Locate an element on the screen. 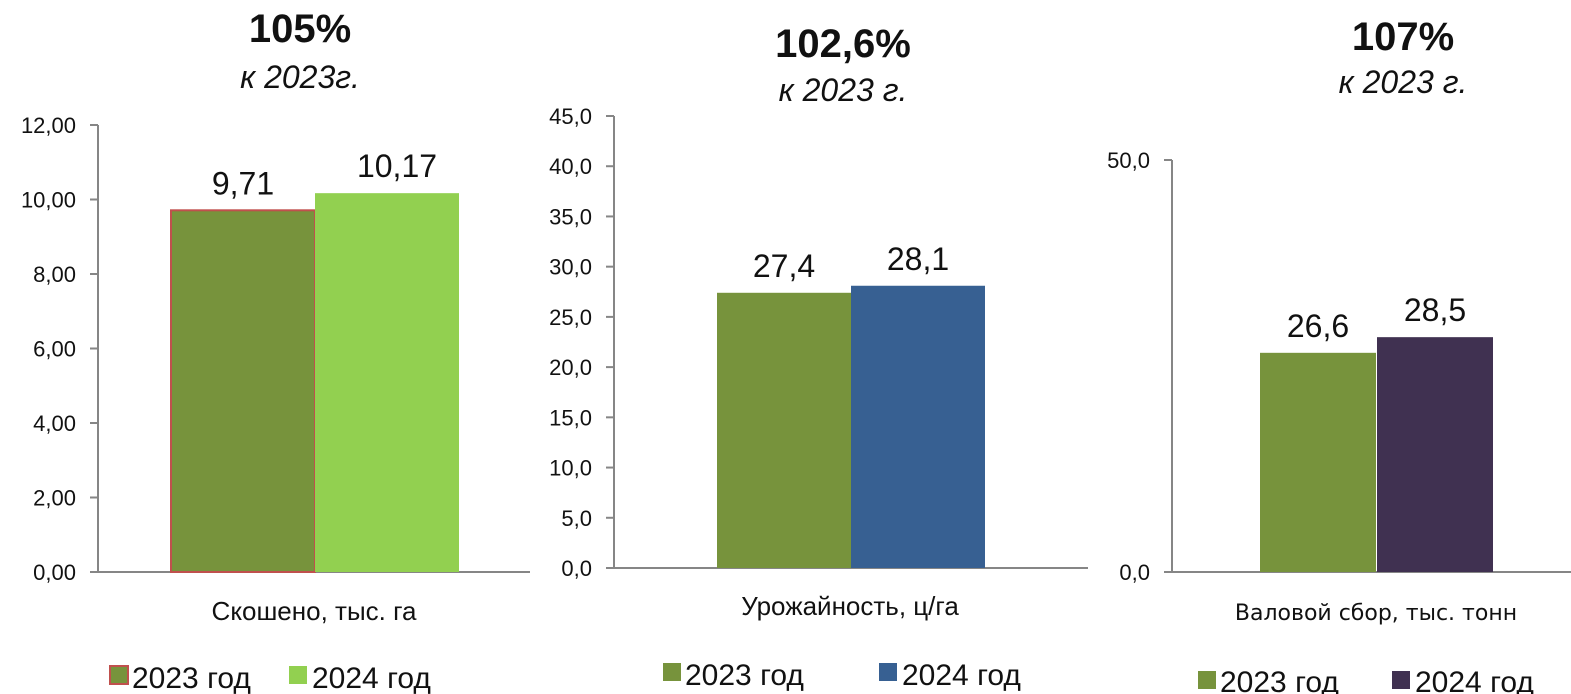  chart-3-bar-2023-label: 26,6 is located at coordinates (1318, 326).